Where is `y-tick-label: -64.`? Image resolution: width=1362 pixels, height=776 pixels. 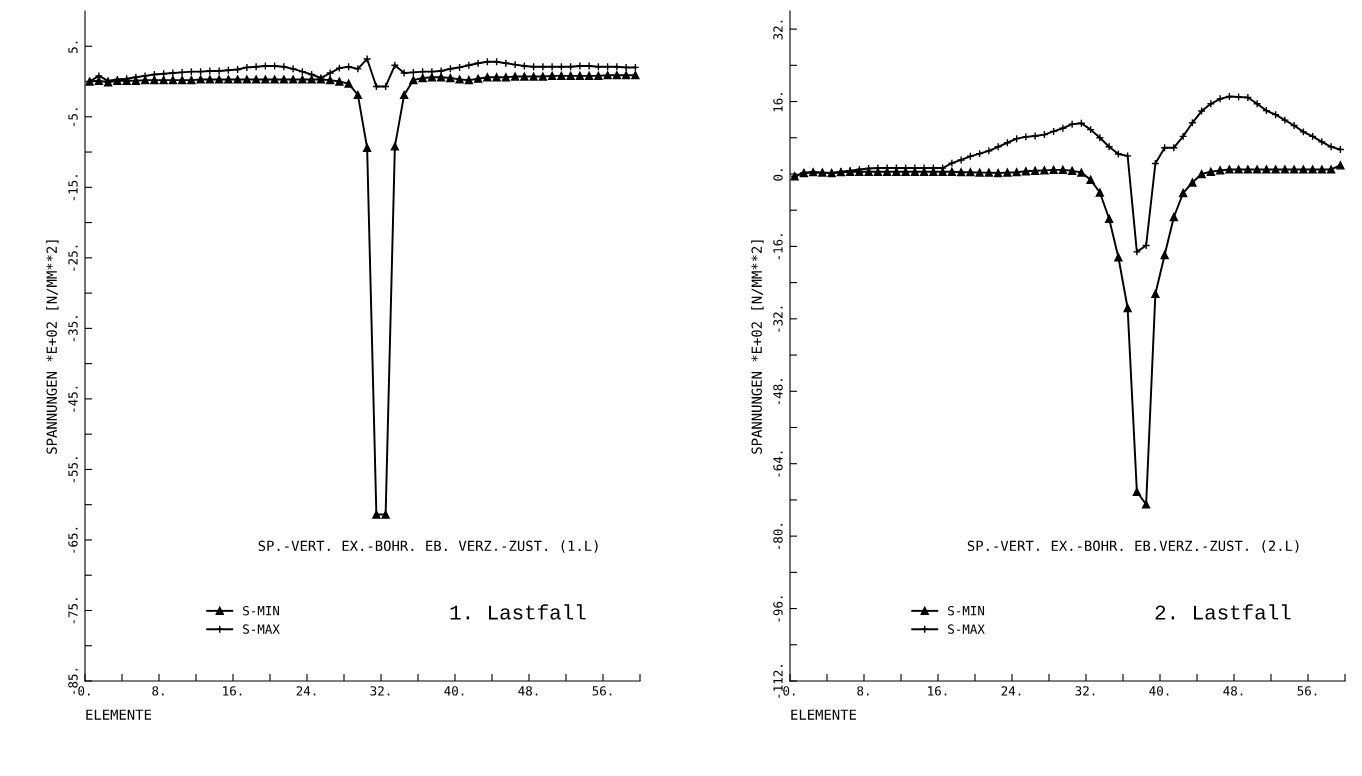 y-tick-label: -64. is located at coordinates (778, 464).